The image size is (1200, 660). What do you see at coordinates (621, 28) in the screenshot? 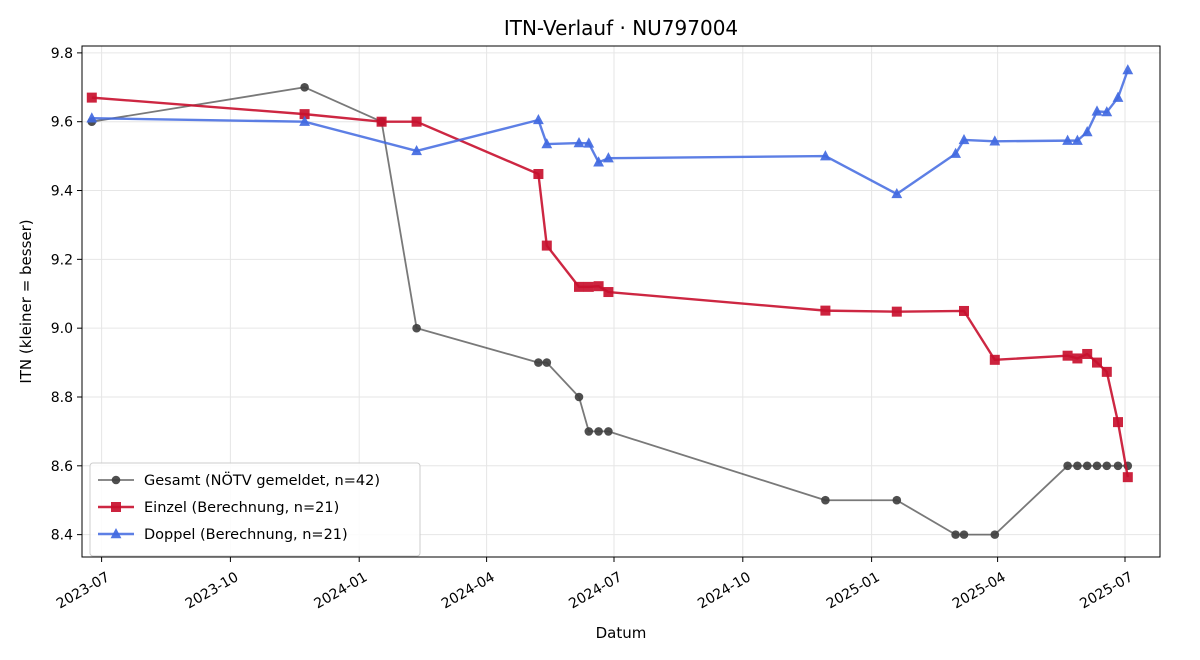
I see `chart-title: ITN-Verlauf · NU797004` at bounding box center [621, 28].